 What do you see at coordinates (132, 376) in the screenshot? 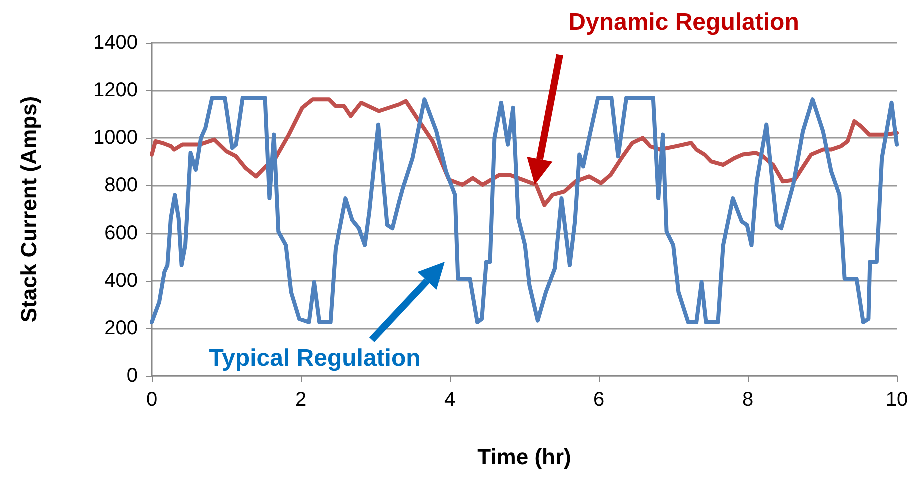
I see `y-tick-label: 0` at bounding box center [132, 376].